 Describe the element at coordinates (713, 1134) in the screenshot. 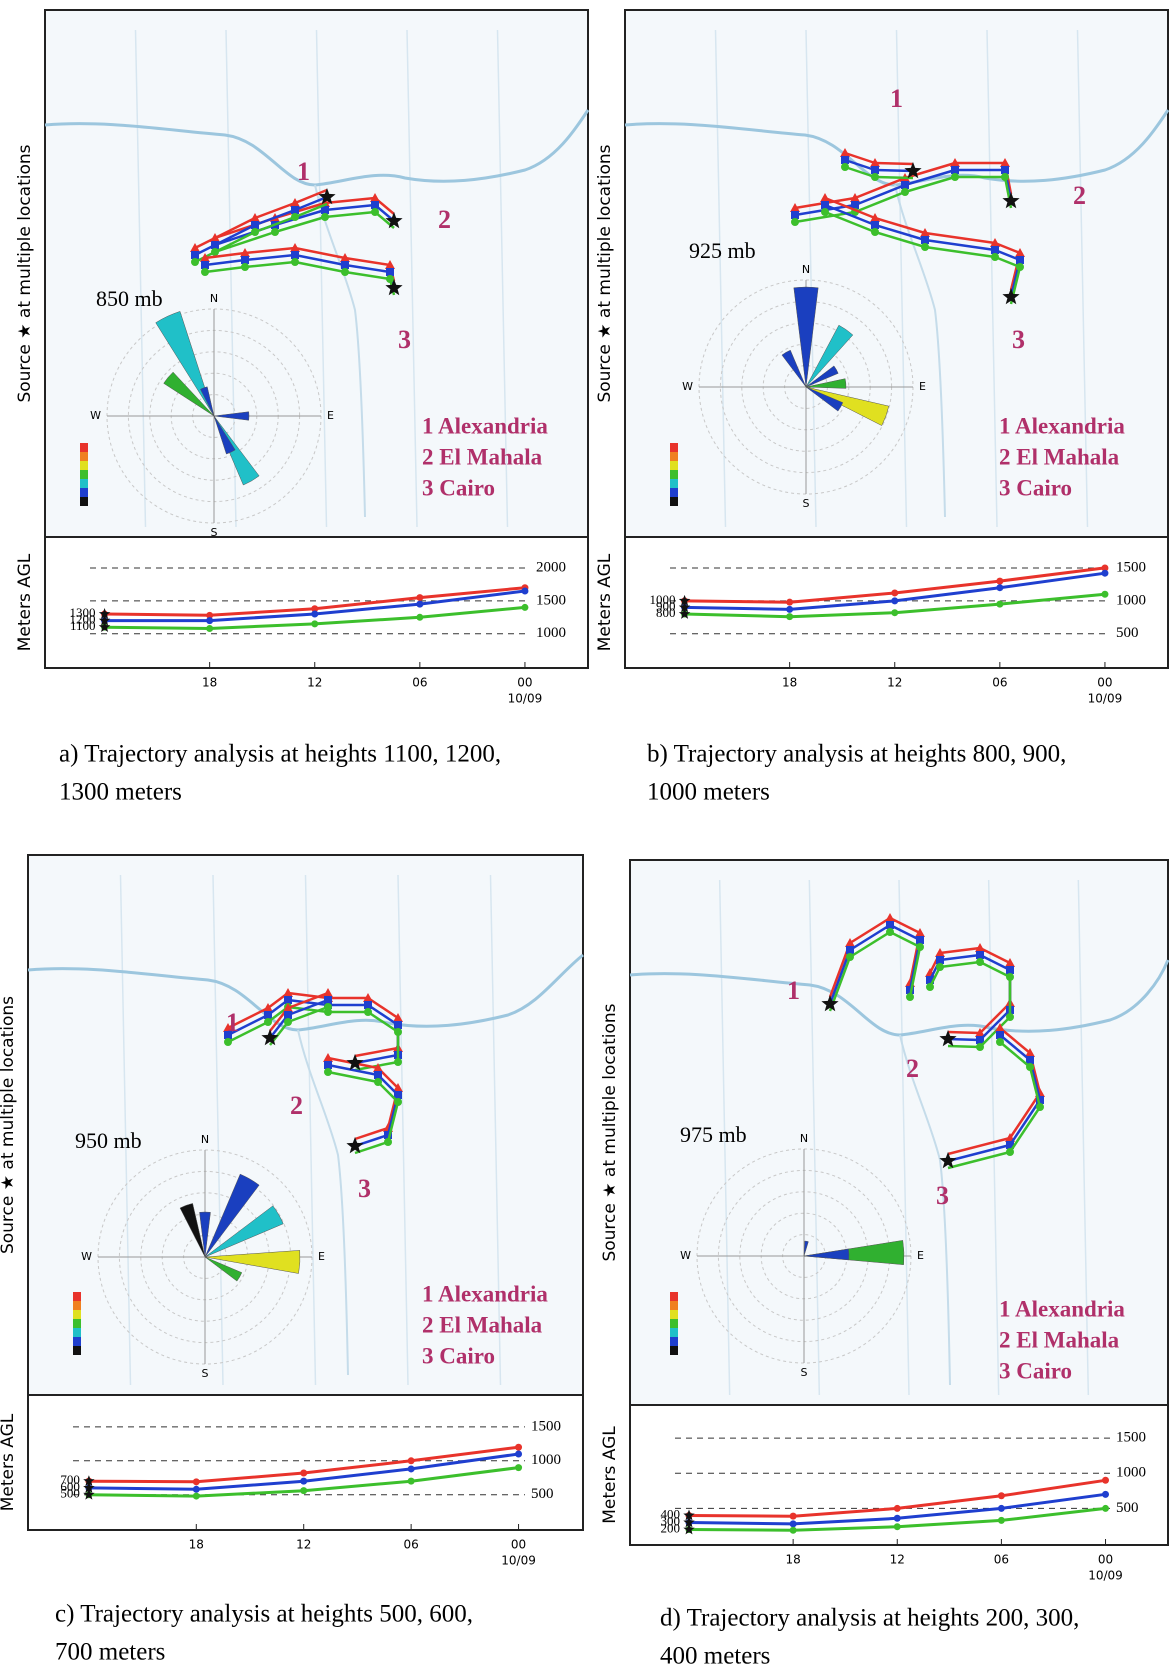

I see `pressure-label: 975 mb` at that location.